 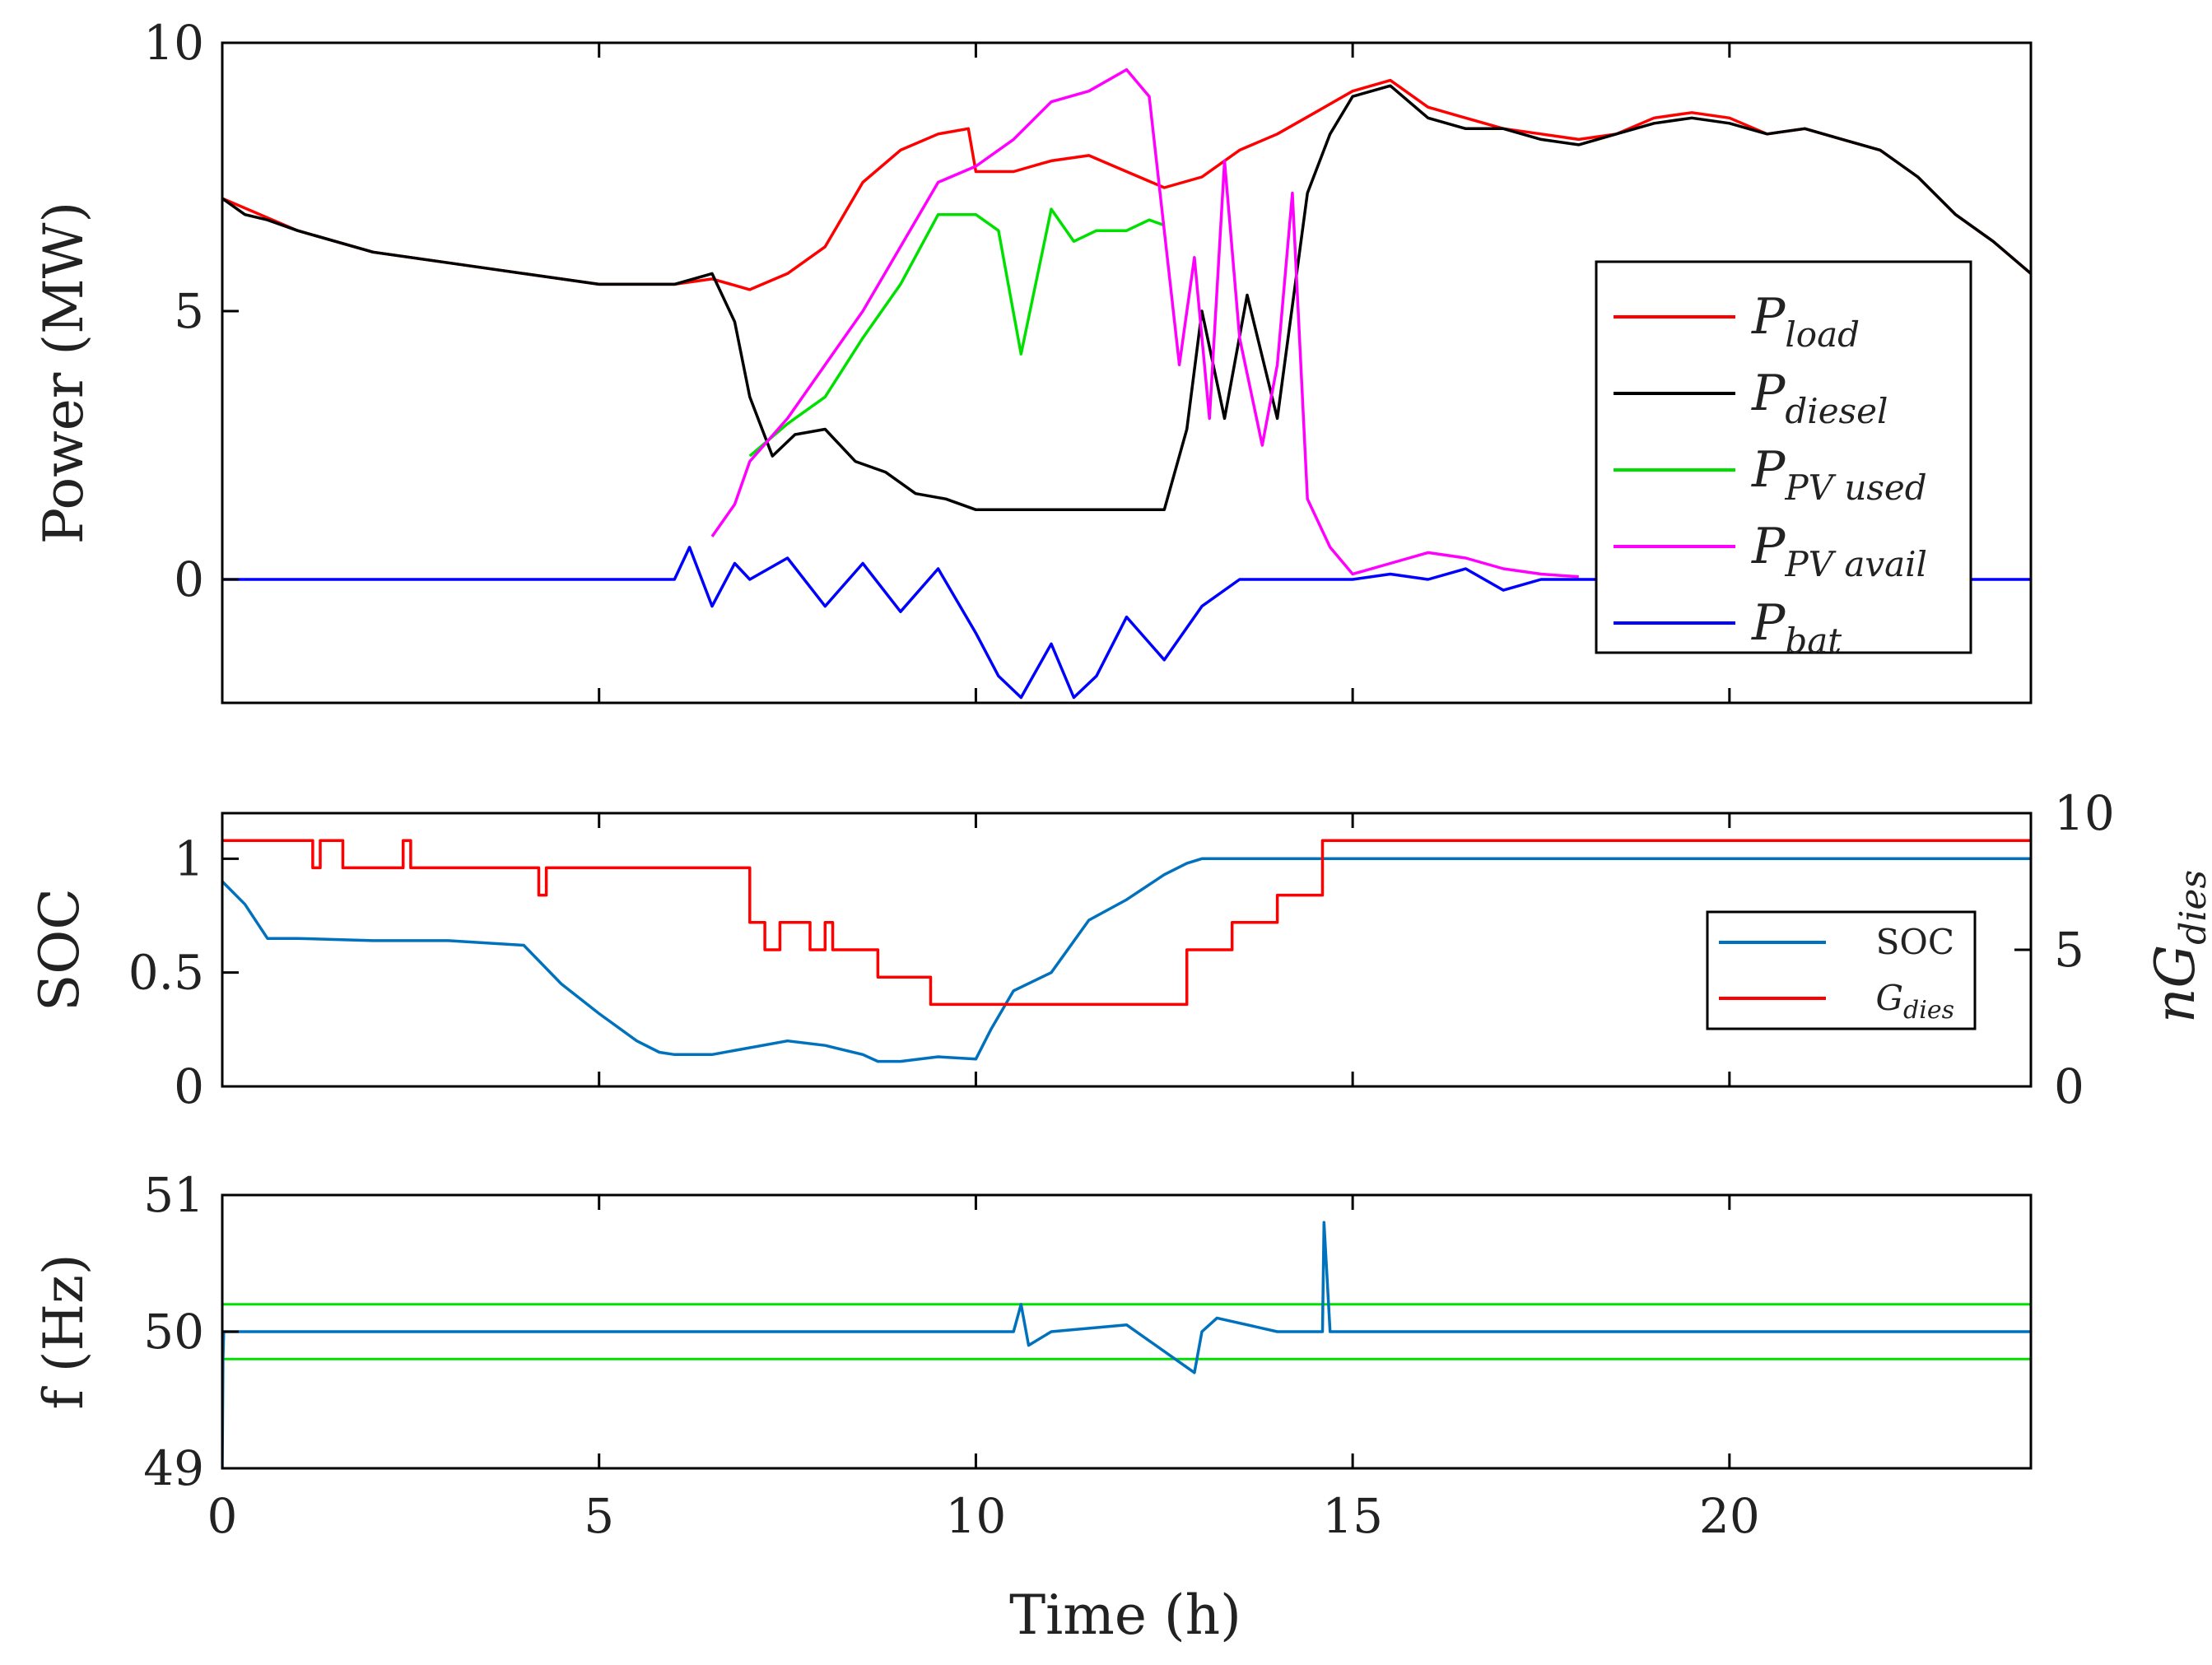 I want to click on legend-label: Pload, so click(x=1805, y=321).